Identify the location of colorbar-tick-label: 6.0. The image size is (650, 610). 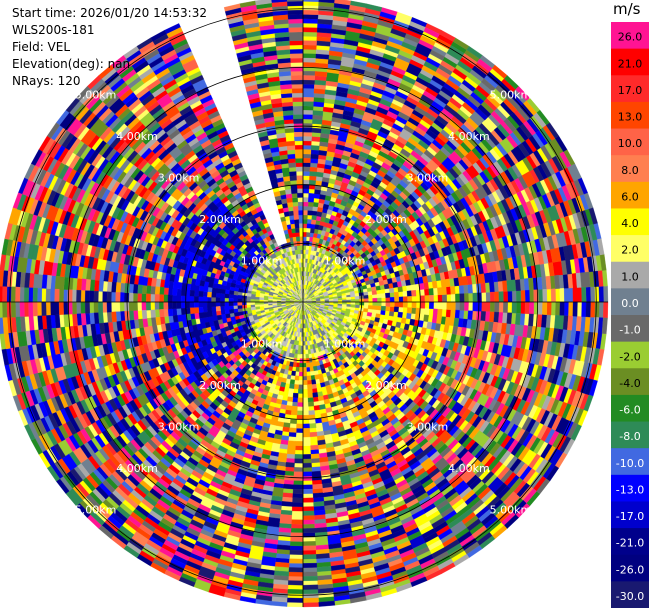
(630, 196).